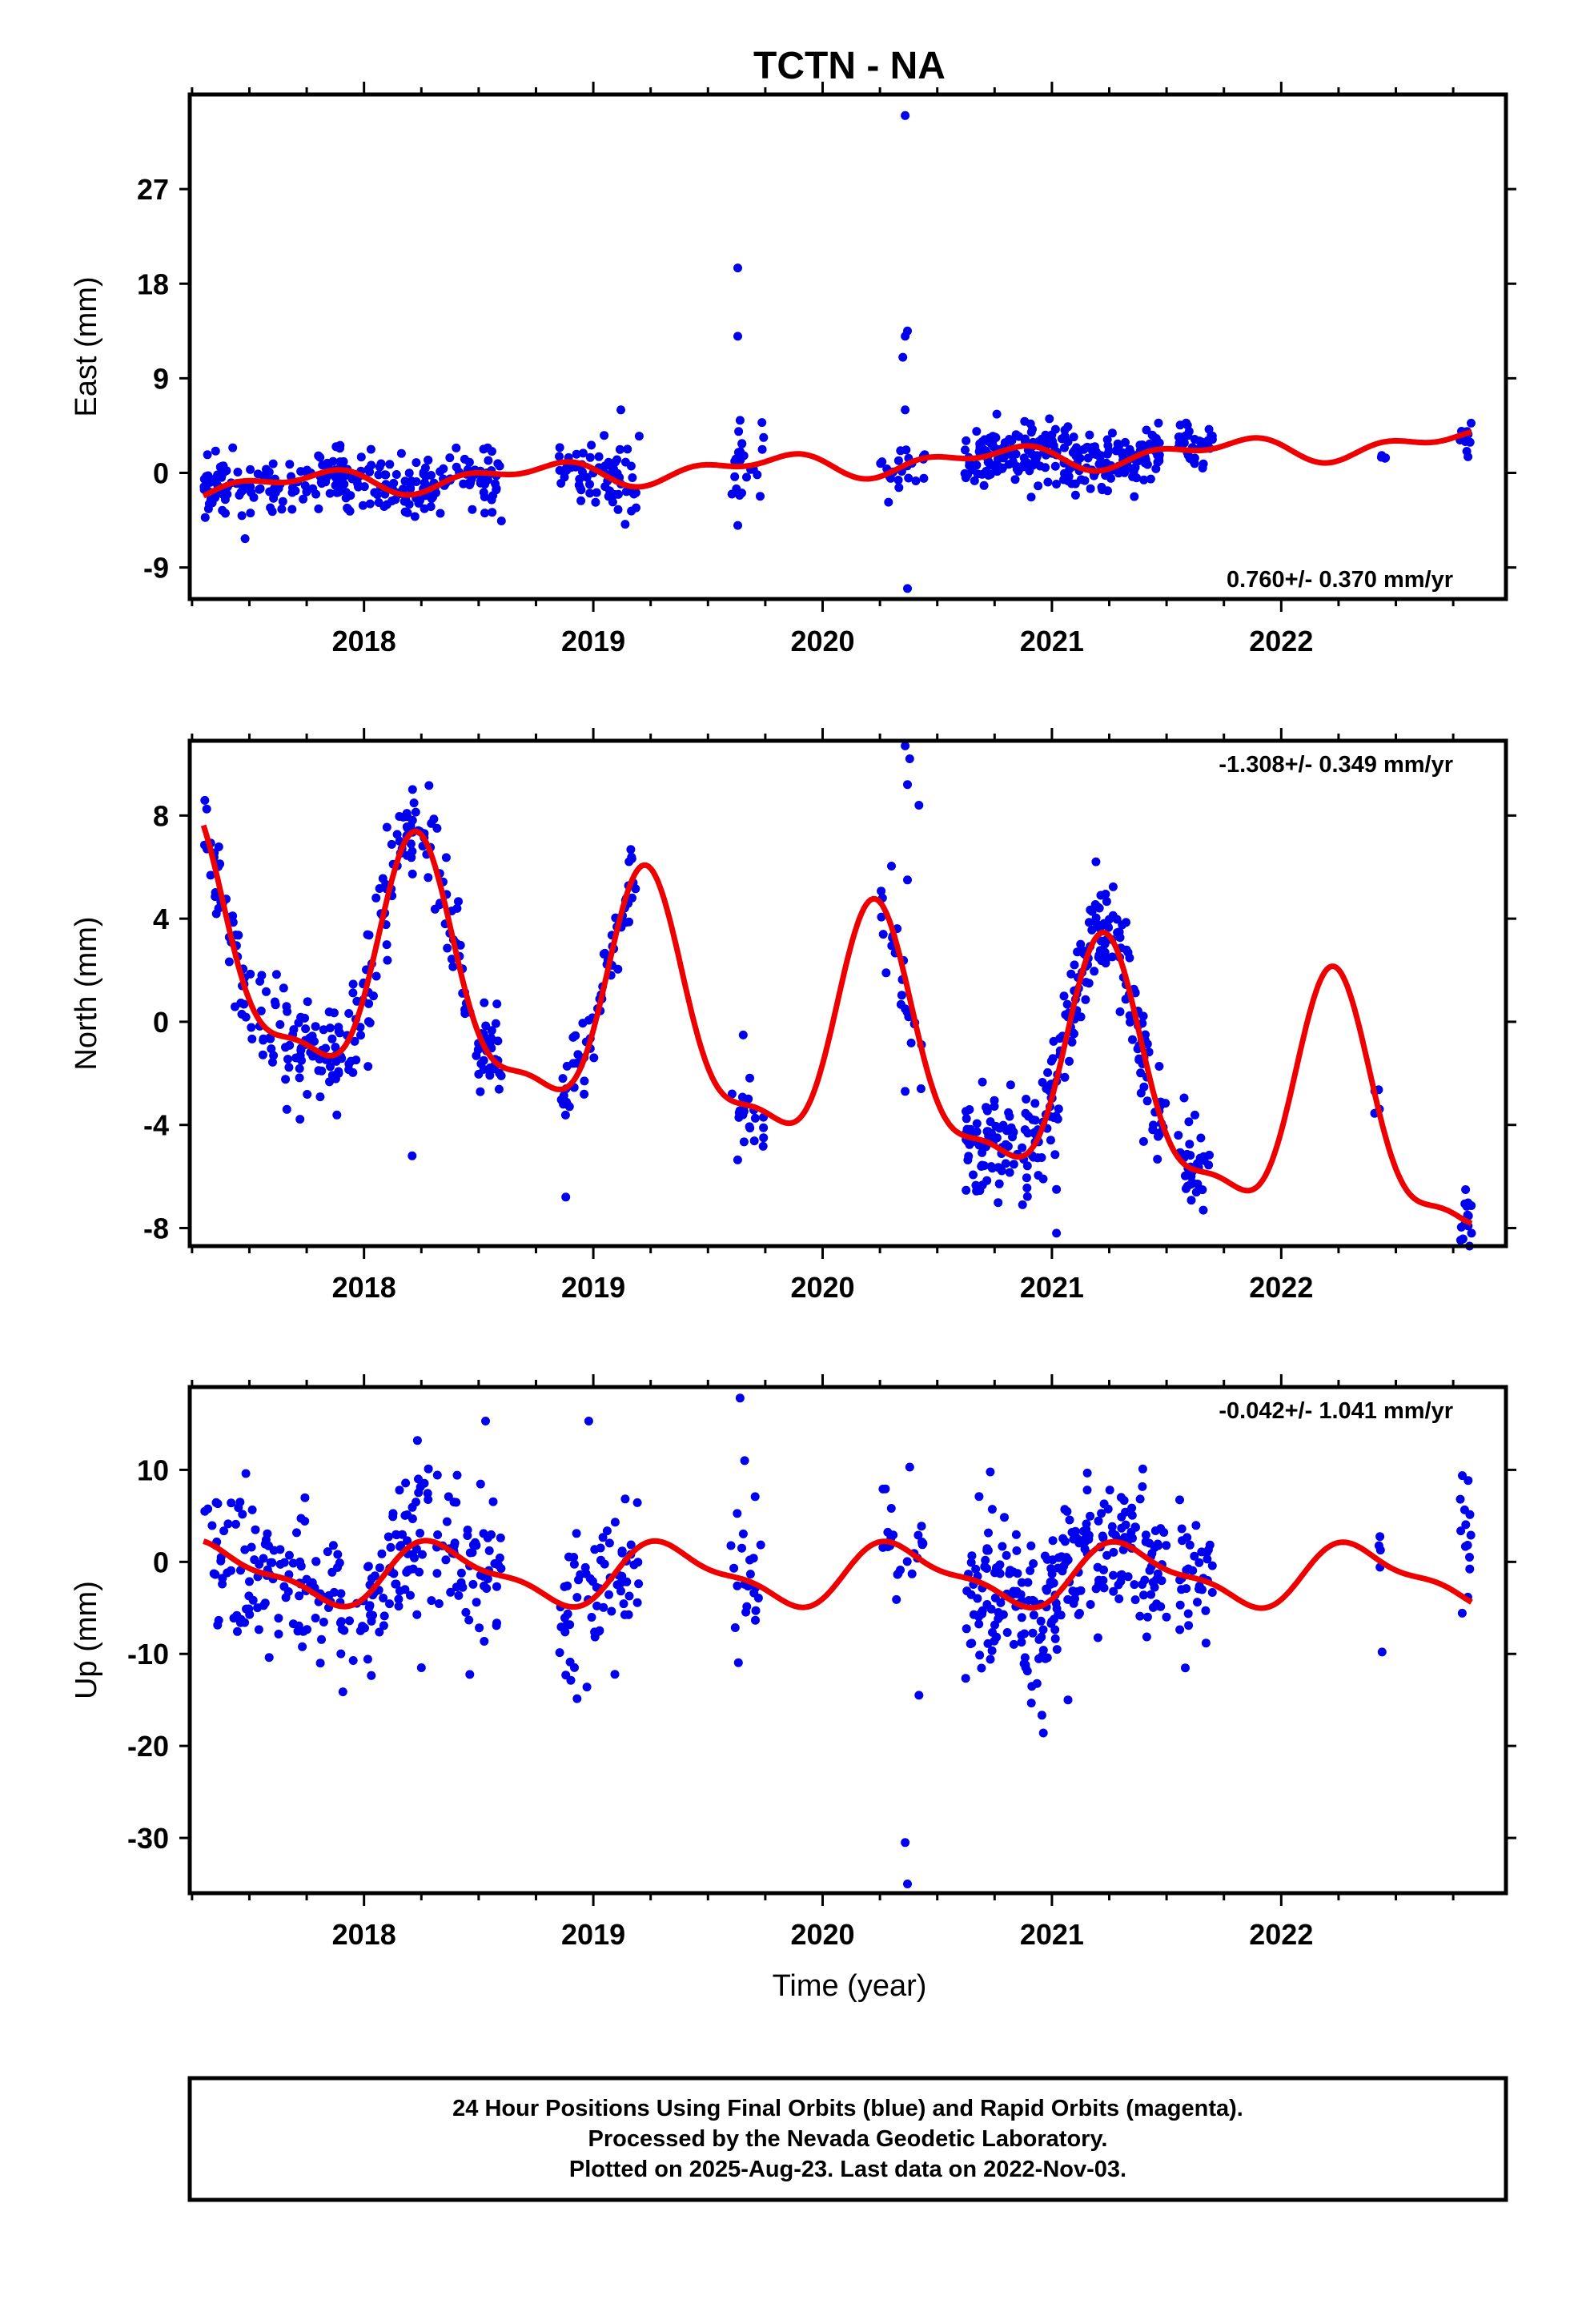 Image resolution: width=1582 pixels, height=2324 pixels. I want to click on panel-north-rate-label: -1.308+/- 0.349 mm/yr, so click(1336, 765).